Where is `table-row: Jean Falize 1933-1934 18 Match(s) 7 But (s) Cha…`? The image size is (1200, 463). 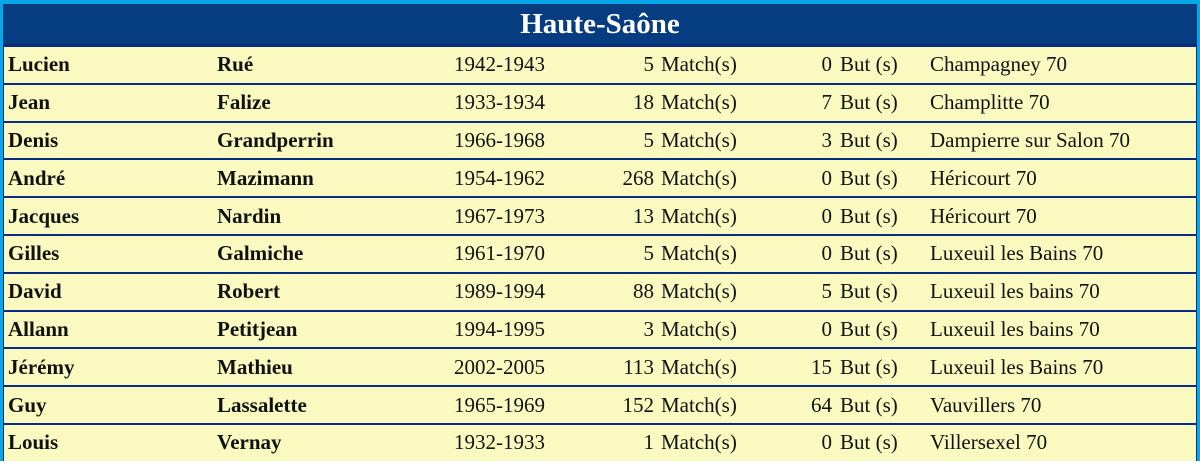
table-row: Jean Falize 1933-1934 18 Match(s) 7 But (s) Cha… is located at coordinates (600, 102).